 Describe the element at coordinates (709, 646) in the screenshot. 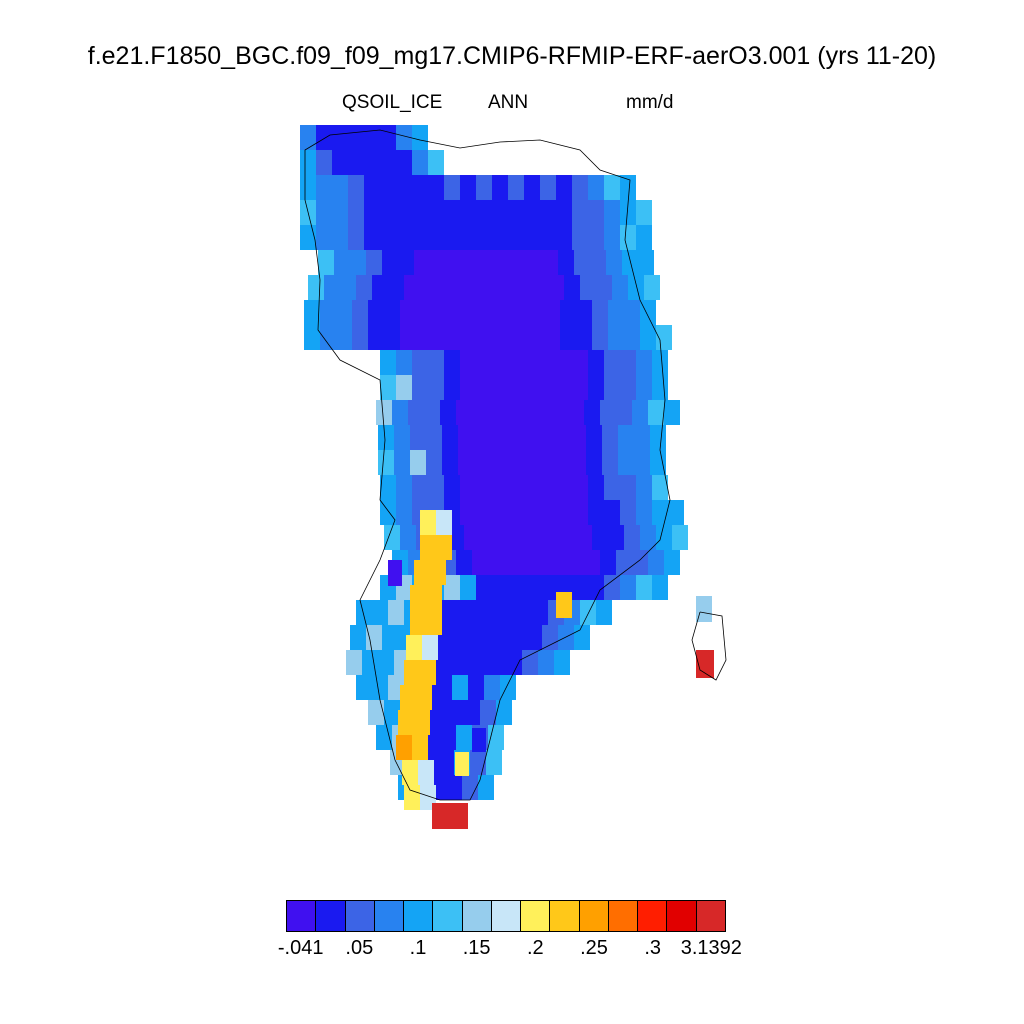

I see `island-coastline` at that location.